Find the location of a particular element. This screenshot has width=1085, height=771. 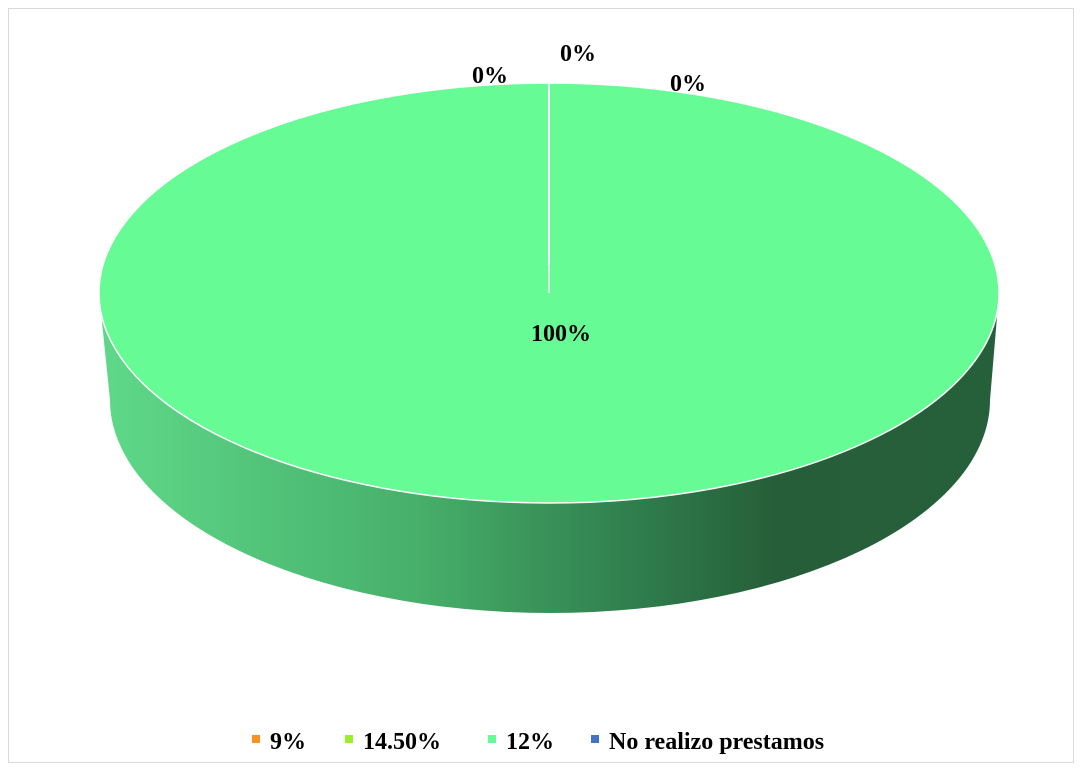

legend-label-14-50: 14.50% is located at coordinates (402, 742).